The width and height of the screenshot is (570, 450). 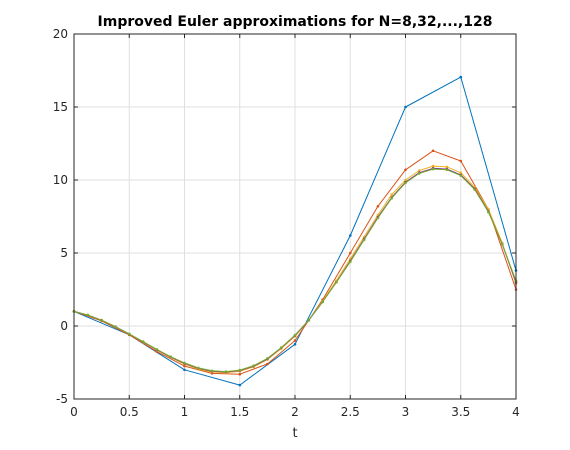 What do you see at coordinates (516, 412) in the screenshot?
I see `x-tick-label: 4` at bounding box center [516, 412].